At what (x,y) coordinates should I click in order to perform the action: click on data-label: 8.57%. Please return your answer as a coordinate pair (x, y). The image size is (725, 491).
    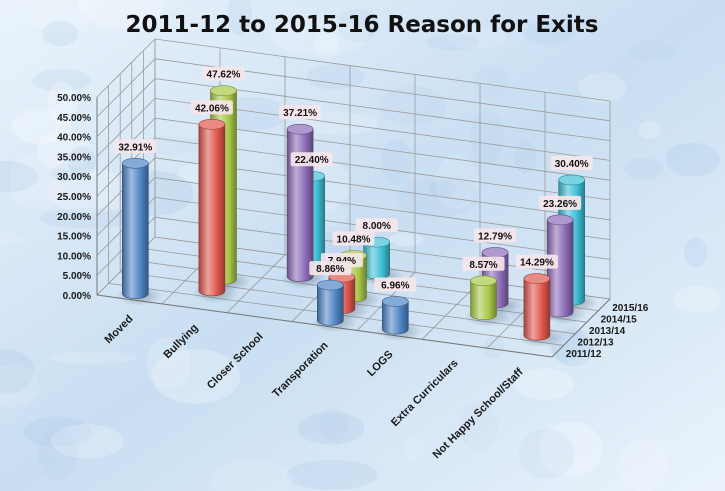
    Looking at the image, I should click on (483, 263).